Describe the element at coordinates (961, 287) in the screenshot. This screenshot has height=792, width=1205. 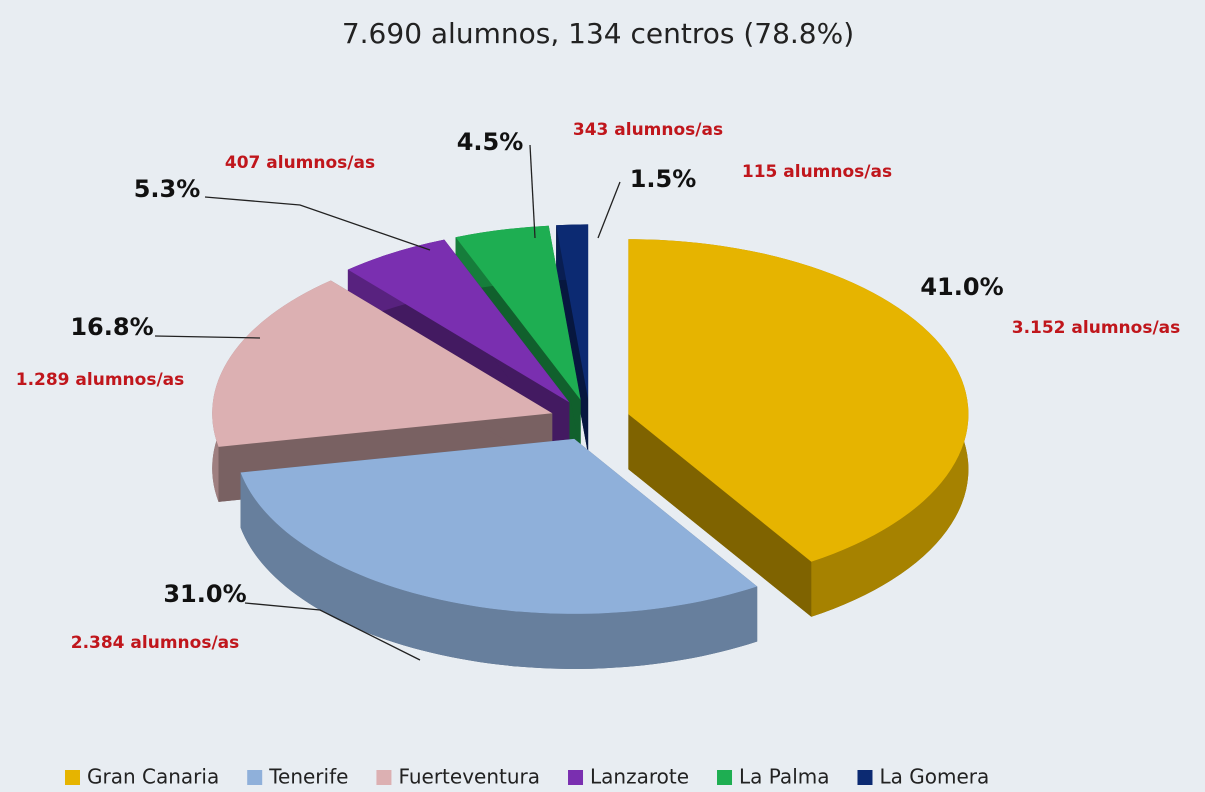
I see `percent-label: 41.0%` at that location.